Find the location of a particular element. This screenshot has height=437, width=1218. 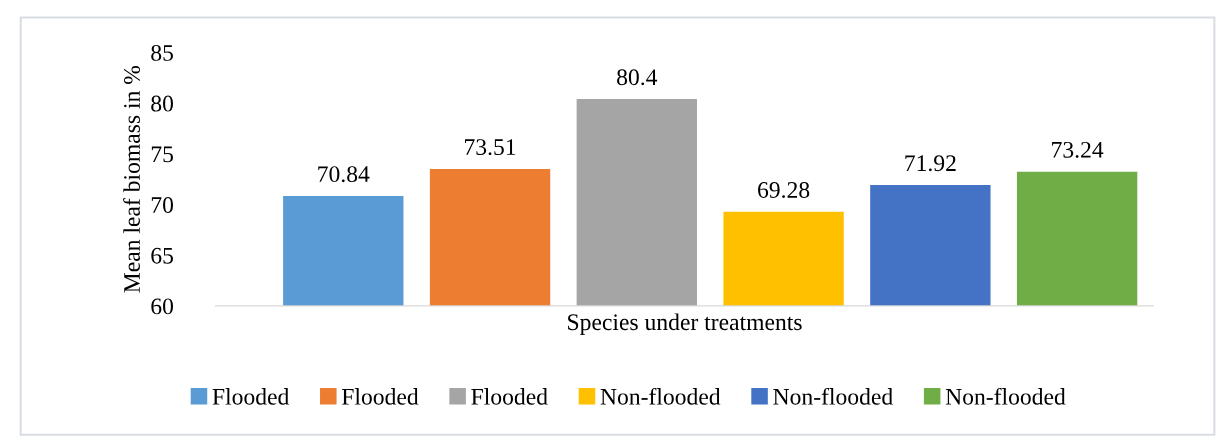

y-tick-label: 65 is located at coordinates (162, 255).